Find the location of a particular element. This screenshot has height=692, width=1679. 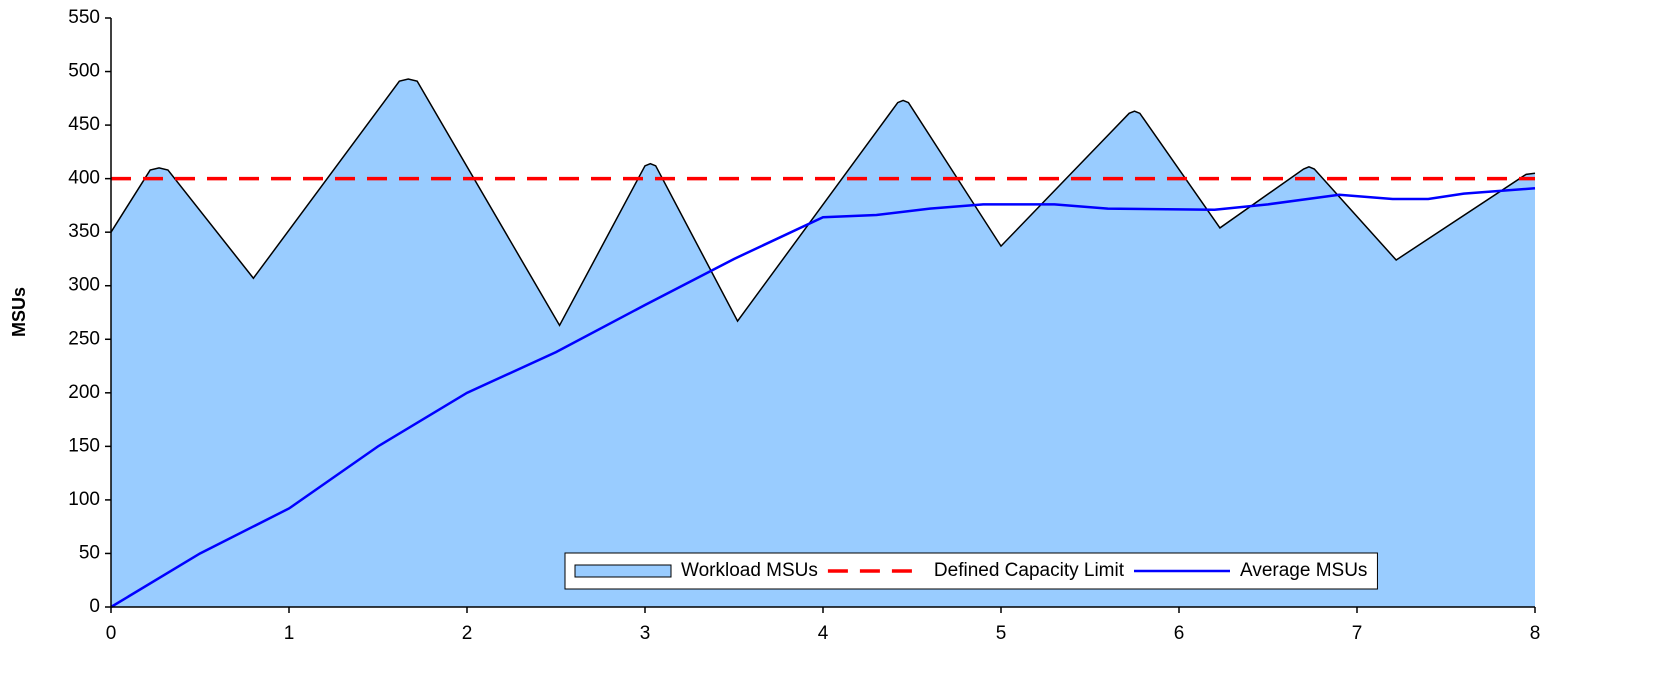

x-tick-label: 5 is located at coordinates (1001, 633).